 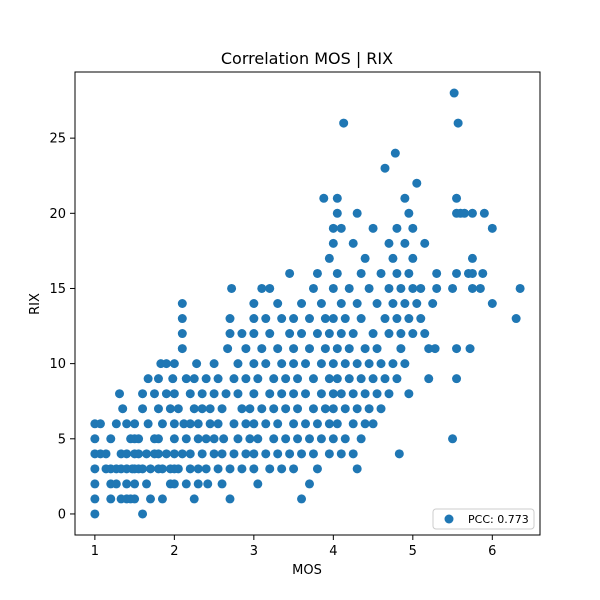 What do you see at coordinates (57, 289) in the screenshot?
I see `y-tick-label: 15` at bounding box center [57, 289].